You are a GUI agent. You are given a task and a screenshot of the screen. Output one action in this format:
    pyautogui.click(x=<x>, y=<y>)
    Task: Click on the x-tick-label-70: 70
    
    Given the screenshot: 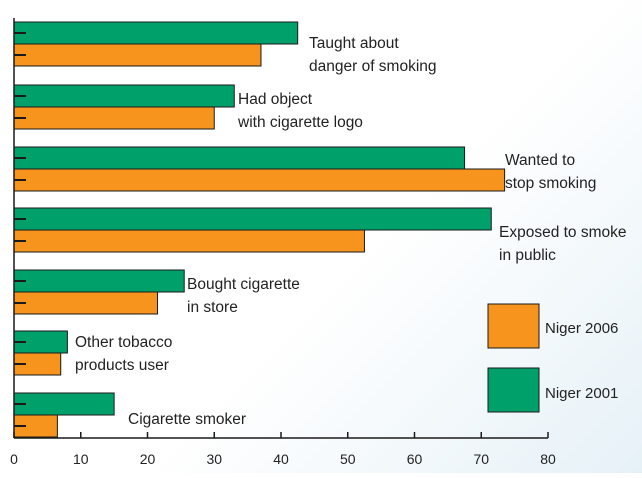 What is the action you would take?
    pyautogui.click(x=481, y=459)
    